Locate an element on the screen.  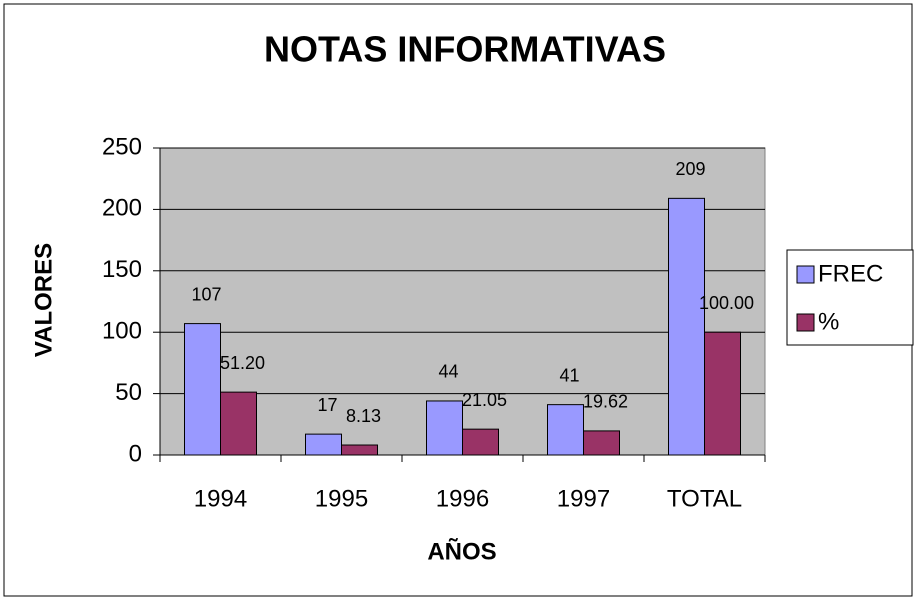
value-label: 17 is located at coordinates (327, 405).